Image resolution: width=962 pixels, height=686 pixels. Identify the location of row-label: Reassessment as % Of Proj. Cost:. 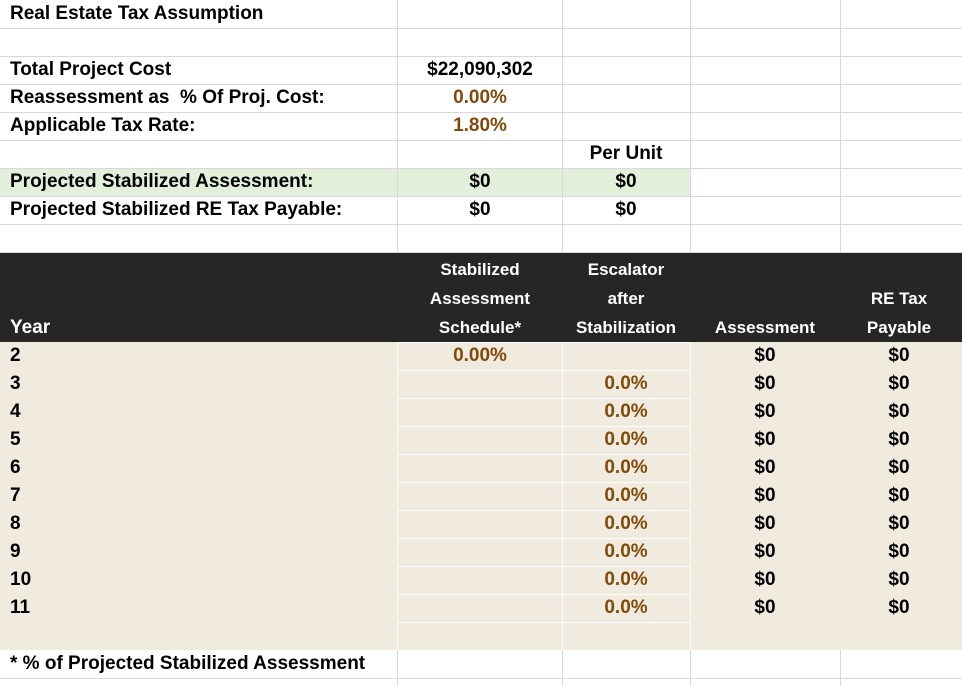
(167, 97).